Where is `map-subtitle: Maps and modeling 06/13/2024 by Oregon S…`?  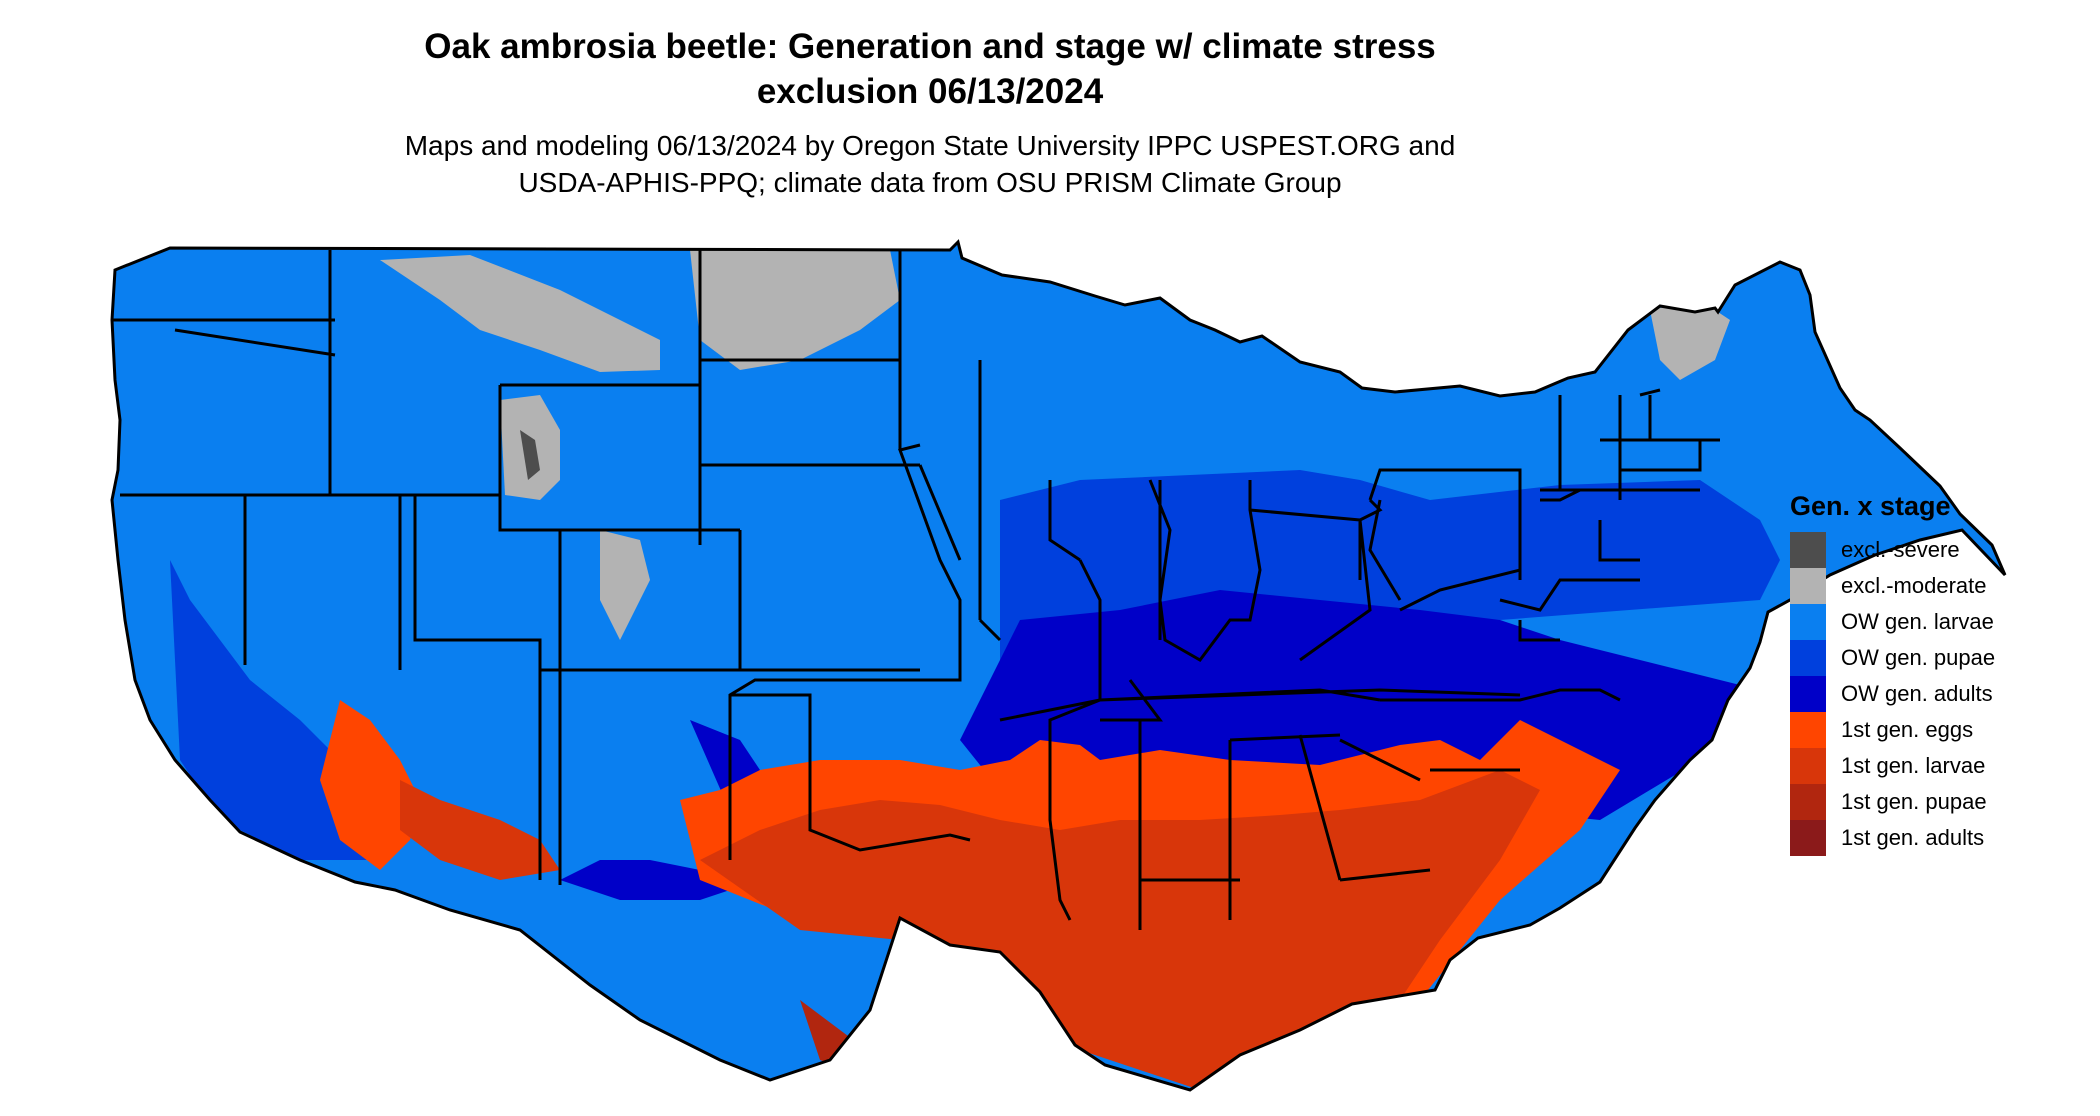
map-subtitle: Maps and modeling 06/13/2024 by Oregon S… is located at coordinates (930, 164).